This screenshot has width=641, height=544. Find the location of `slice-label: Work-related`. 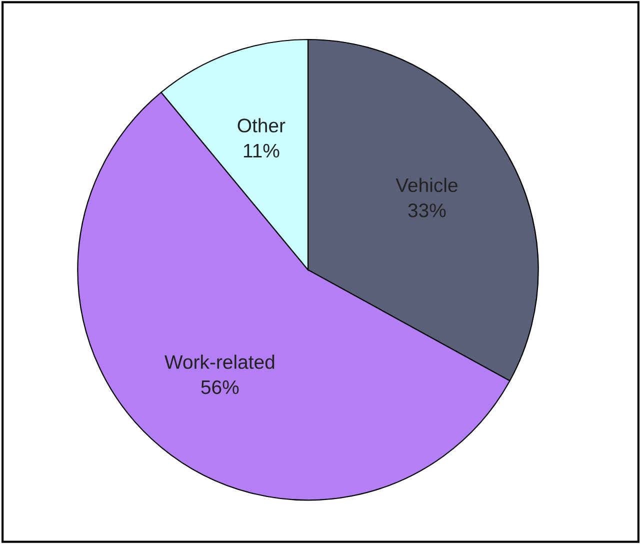

slice-label: Work-related is located at coordinates (219, 361).